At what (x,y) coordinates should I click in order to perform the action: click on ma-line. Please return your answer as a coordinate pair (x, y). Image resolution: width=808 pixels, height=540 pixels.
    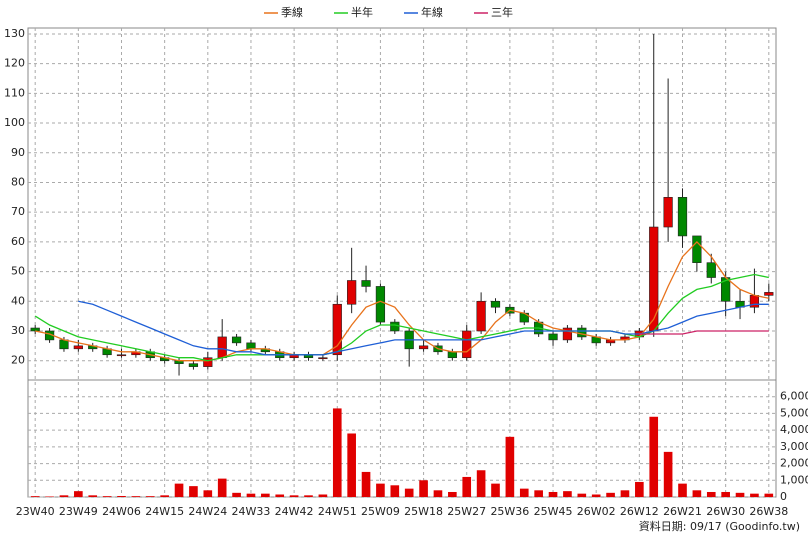
    Looking at the image, I should click on (704, 332).